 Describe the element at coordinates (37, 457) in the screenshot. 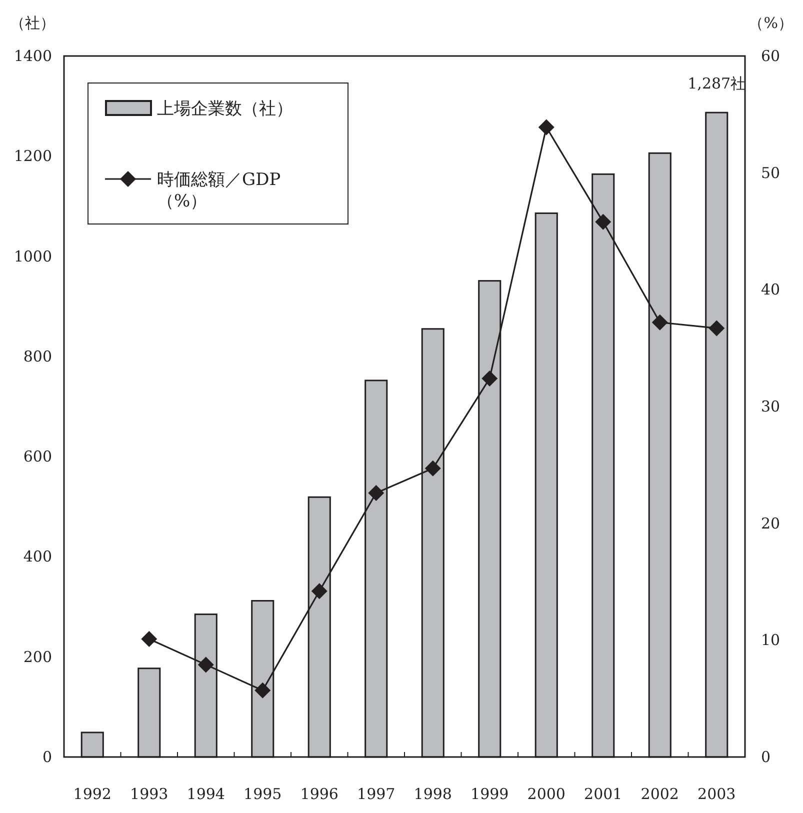

I see `y-tick-label: 600` at that location.